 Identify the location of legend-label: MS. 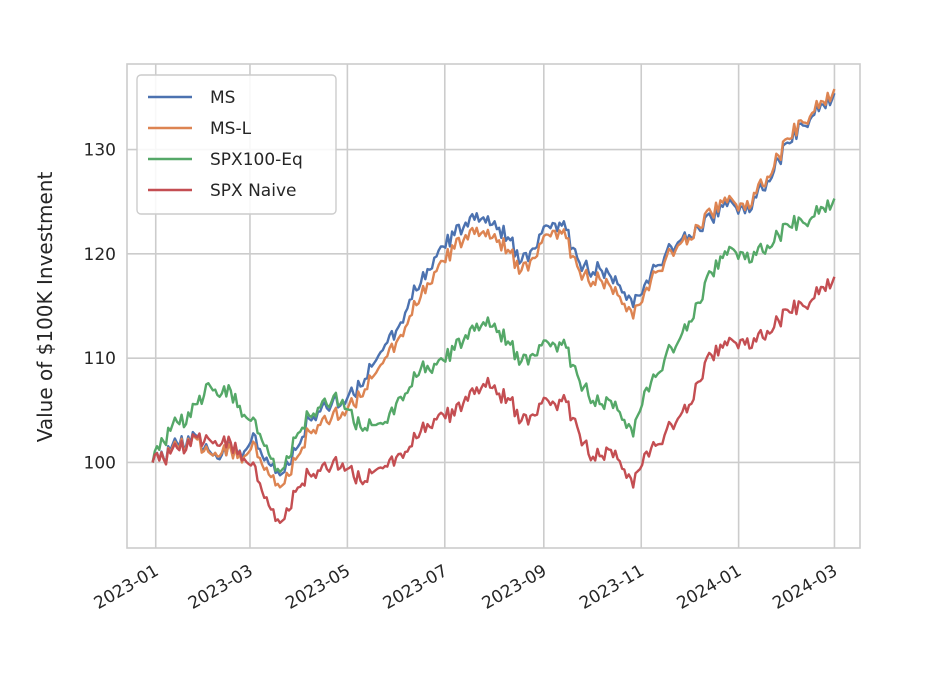
(222, 98).